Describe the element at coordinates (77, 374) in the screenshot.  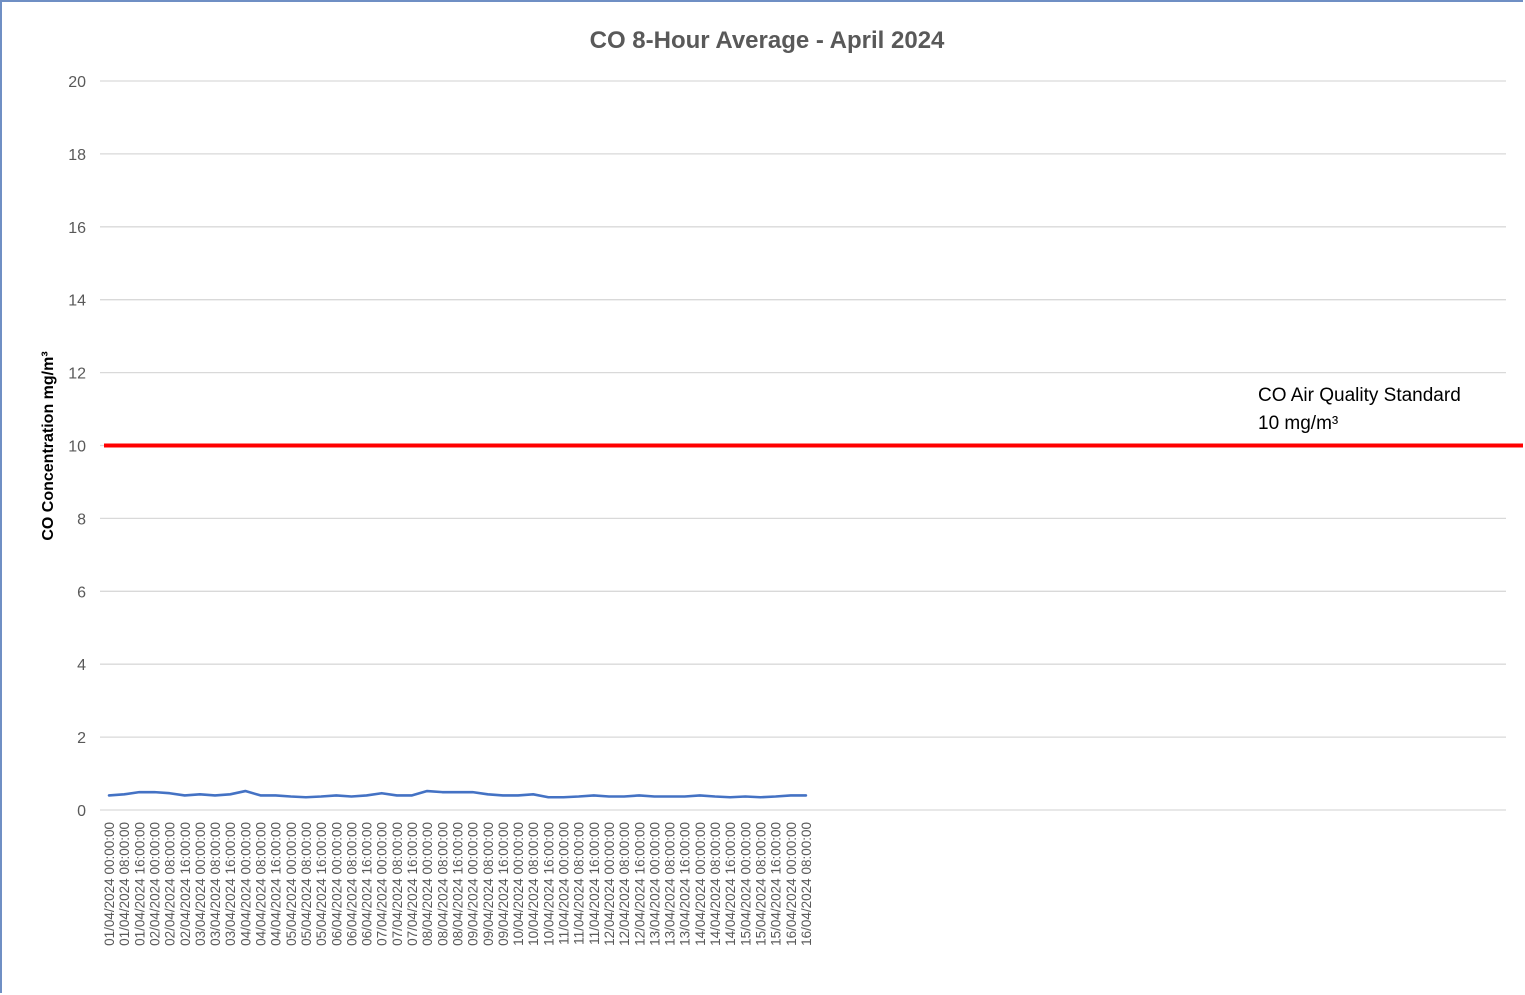
I see `y-tick-label: 12` at that location.